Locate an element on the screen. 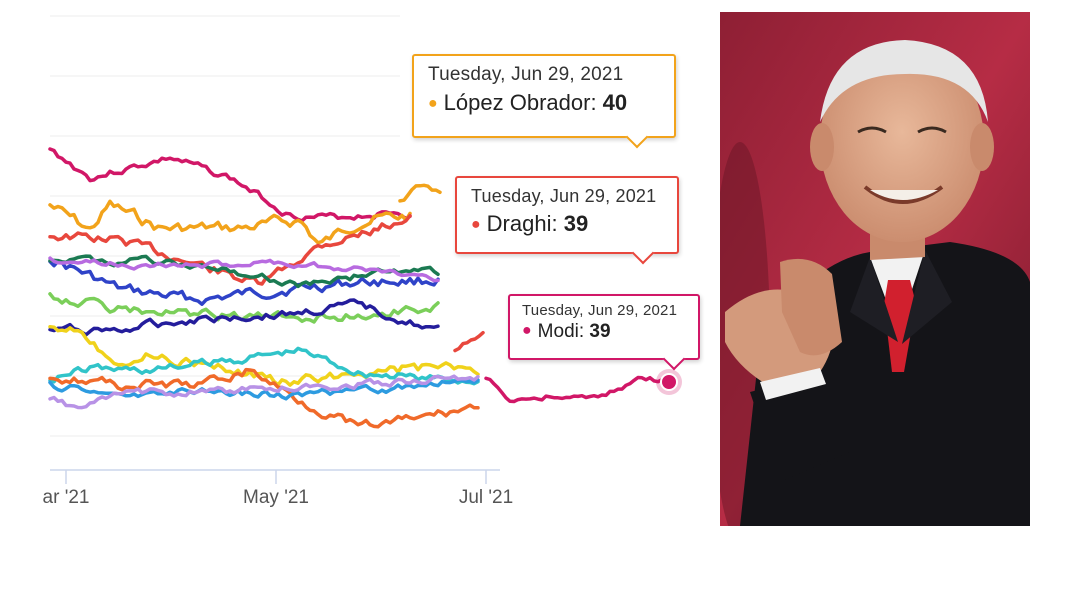  tooltip-series-name: López Obrador is located at coordinates (517, 102).